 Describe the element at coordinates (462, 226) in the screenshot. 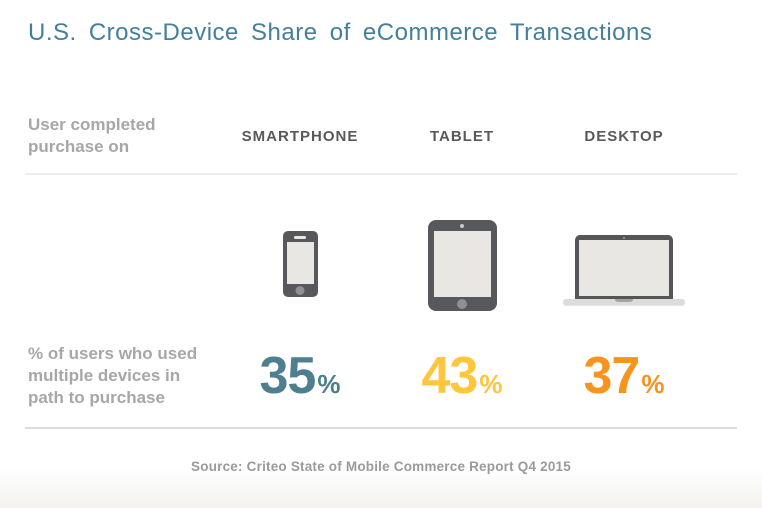

I see `tablet-camera` at that location.